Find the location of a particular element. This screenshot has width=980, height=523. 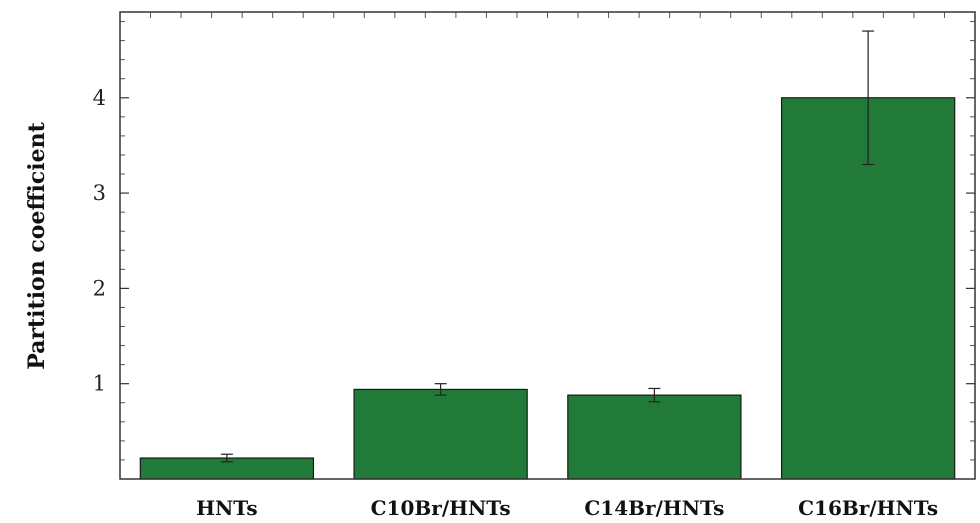

y-tick-label: 3 is located at coordinates (99, 193).